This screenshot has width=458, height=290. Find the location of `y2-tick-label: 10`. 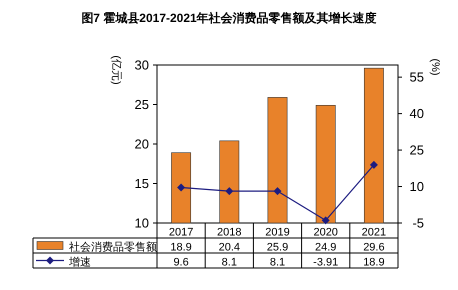

y2-tick-label: 10 is located at coordinates (417, 186).